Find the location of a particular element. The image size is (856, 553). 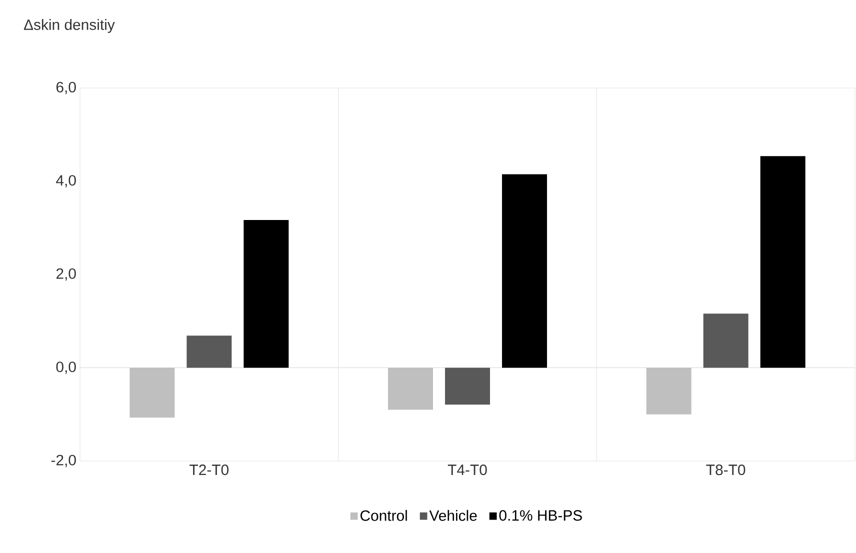

x-tick-label: T4-T0 is located at coordinates (467, 470).